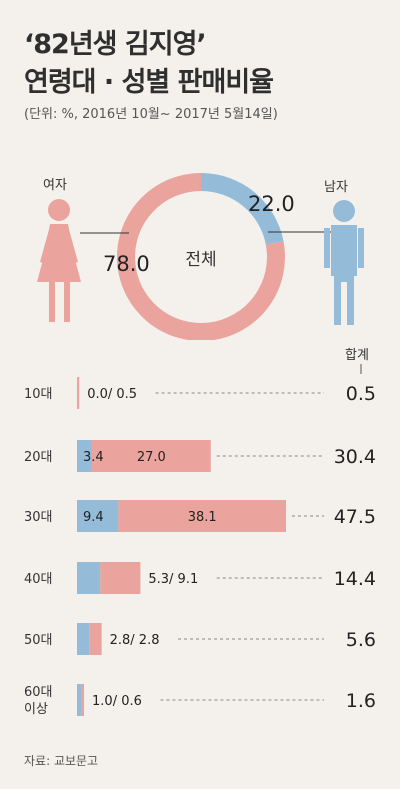 The image size is (400, 789). Describe the element at coordinates (38, 692) in the screenshot. I see `age-label-line1: 60대` at that location.